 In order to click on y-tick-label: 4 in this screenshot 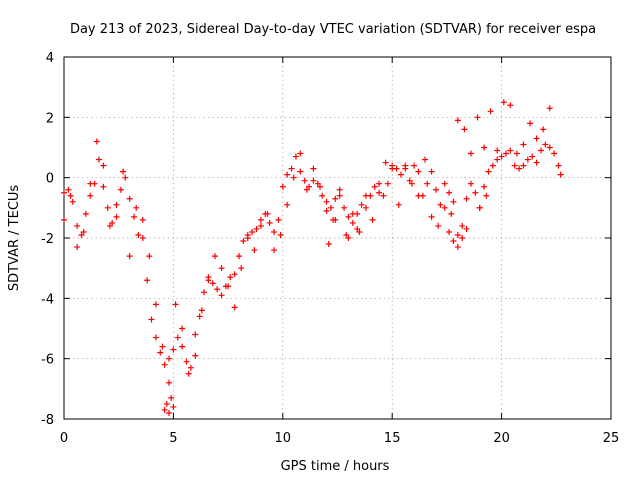, I will do `click(50, 58)`.